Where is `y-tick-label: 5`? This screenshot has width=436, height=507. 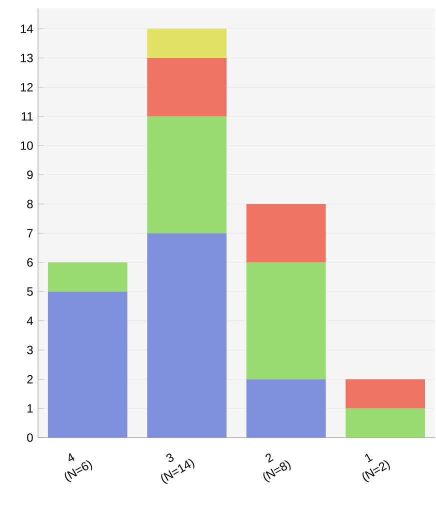
y-tick-label: 5 is located at coordinates (29, 291).